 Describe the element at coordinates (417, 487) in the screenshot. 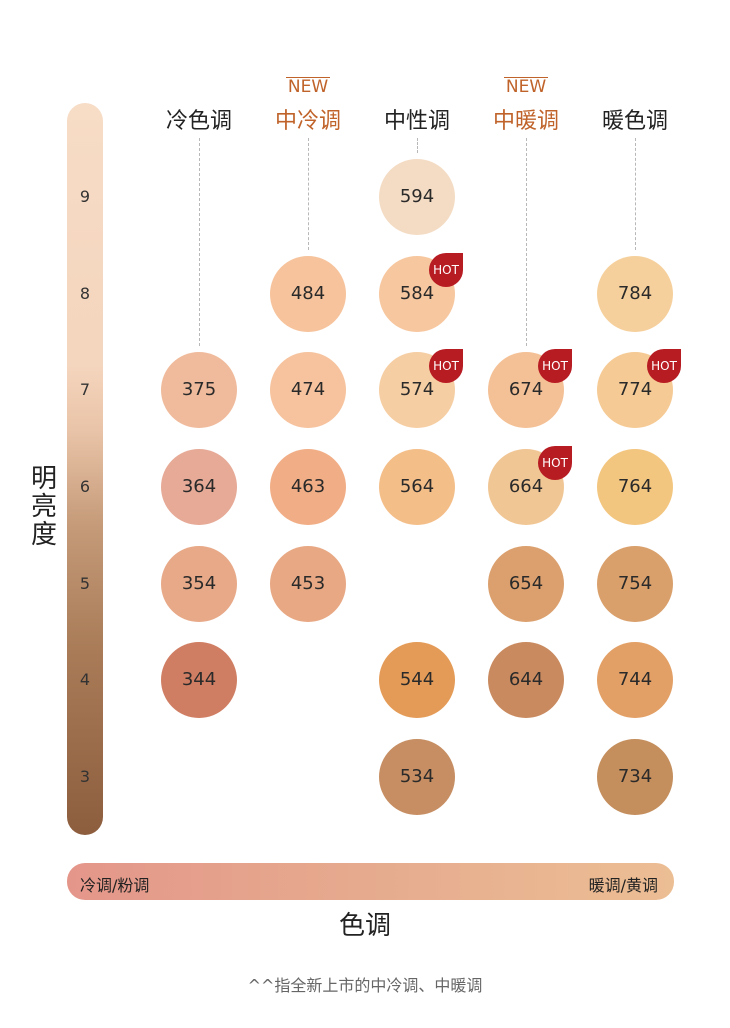

I see `shade-swatch-564: 564` at that location.